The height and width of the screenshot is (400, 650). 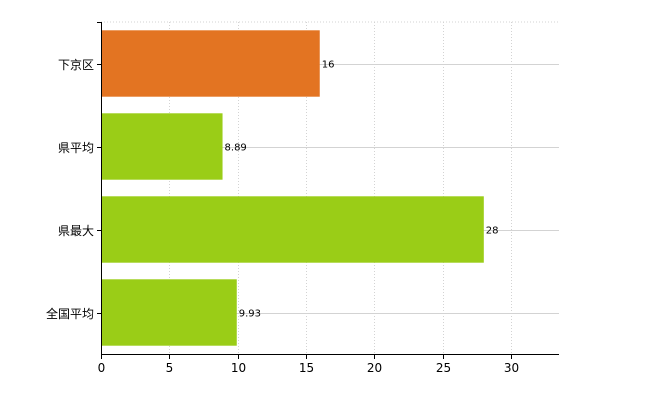 I want to click on data-label-3: 9.93, so click(x=250, y=314).